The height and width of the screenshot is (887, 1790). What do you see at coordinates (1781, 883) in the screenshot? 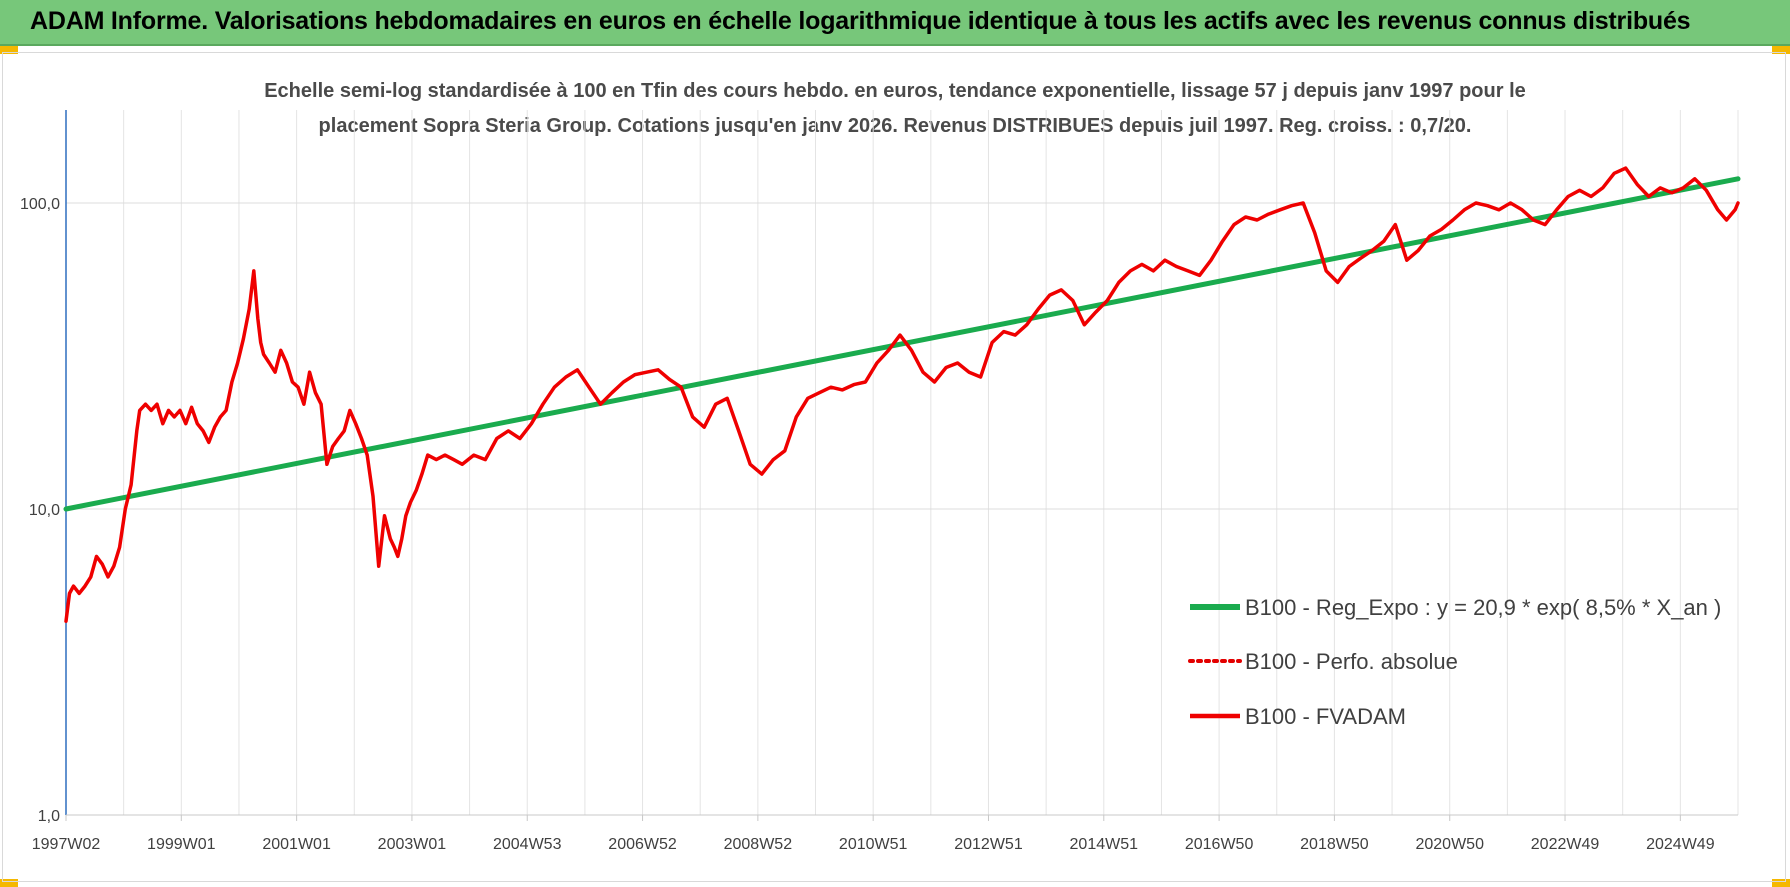
I see `corner-mark-bottom-right` at bounding box center [1781, 883].